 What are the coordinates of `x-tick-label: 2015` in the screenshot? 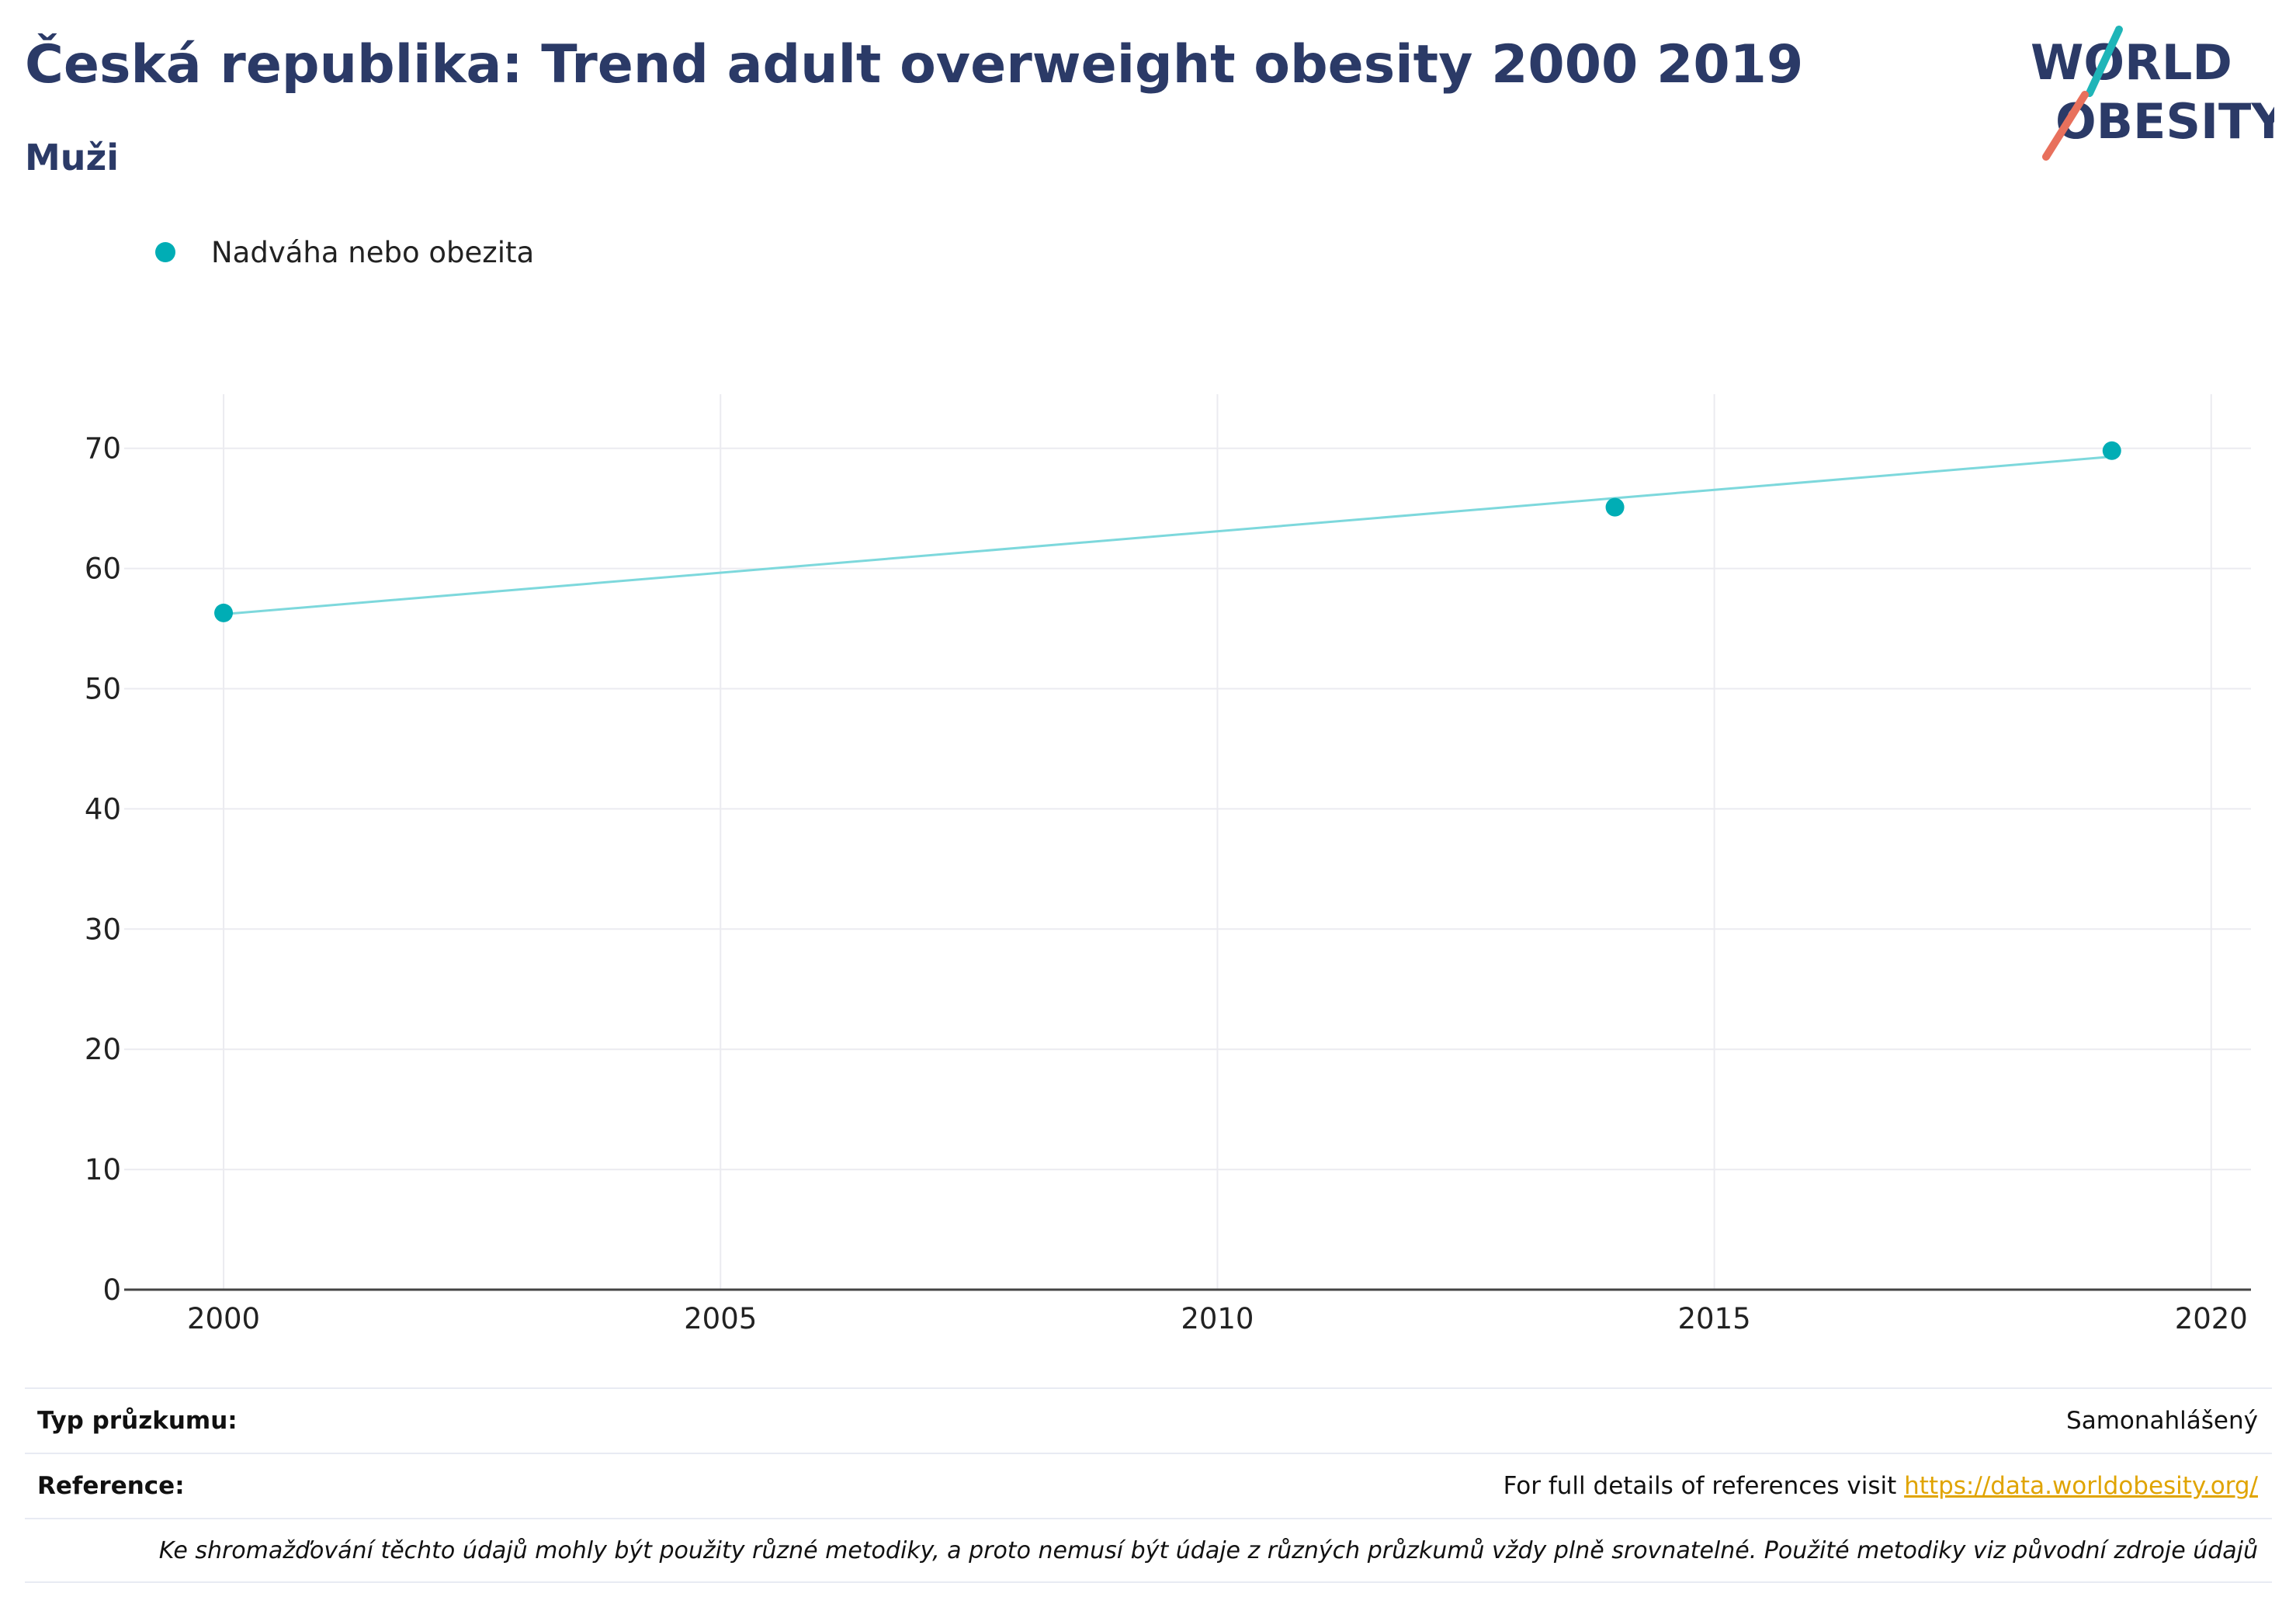 It's located at (1714, 1318).